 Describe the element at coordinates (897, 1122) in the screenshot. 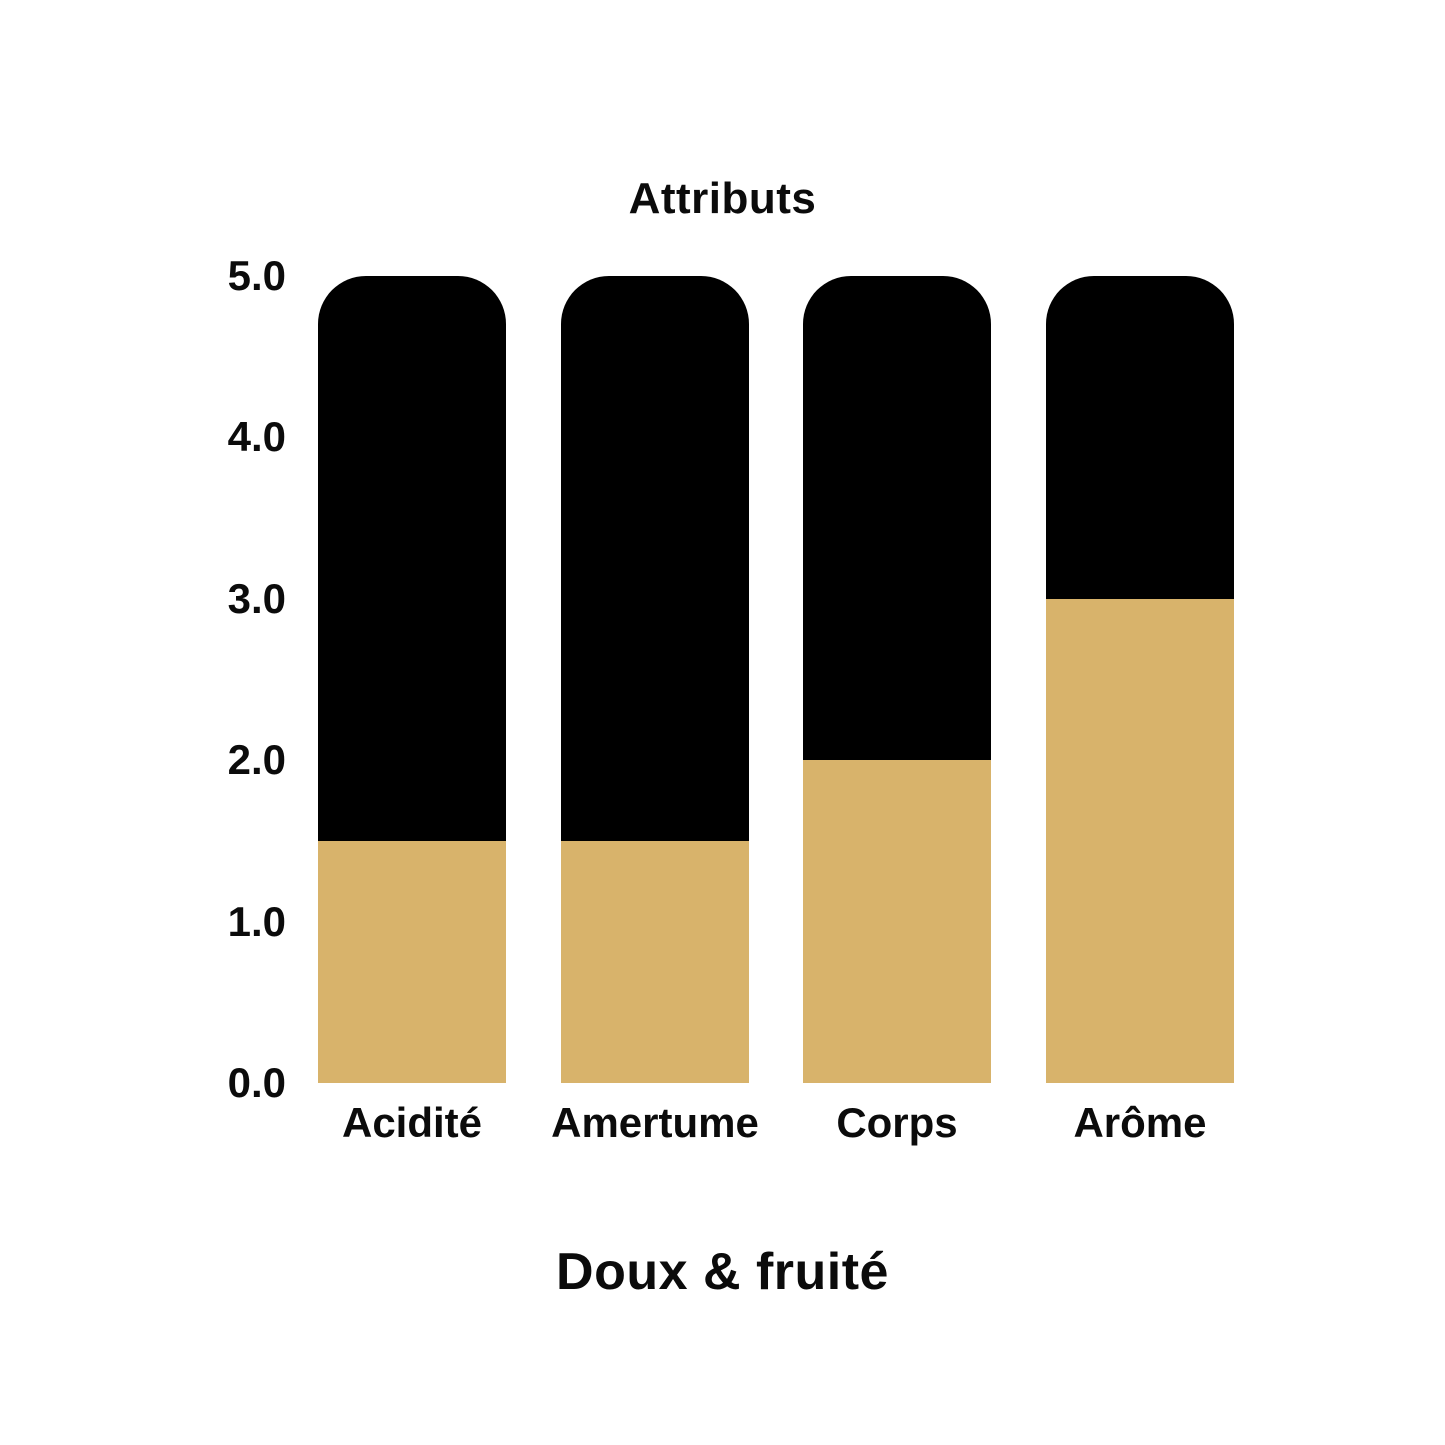

I see `x-axis-category-label: Corps` at that location.